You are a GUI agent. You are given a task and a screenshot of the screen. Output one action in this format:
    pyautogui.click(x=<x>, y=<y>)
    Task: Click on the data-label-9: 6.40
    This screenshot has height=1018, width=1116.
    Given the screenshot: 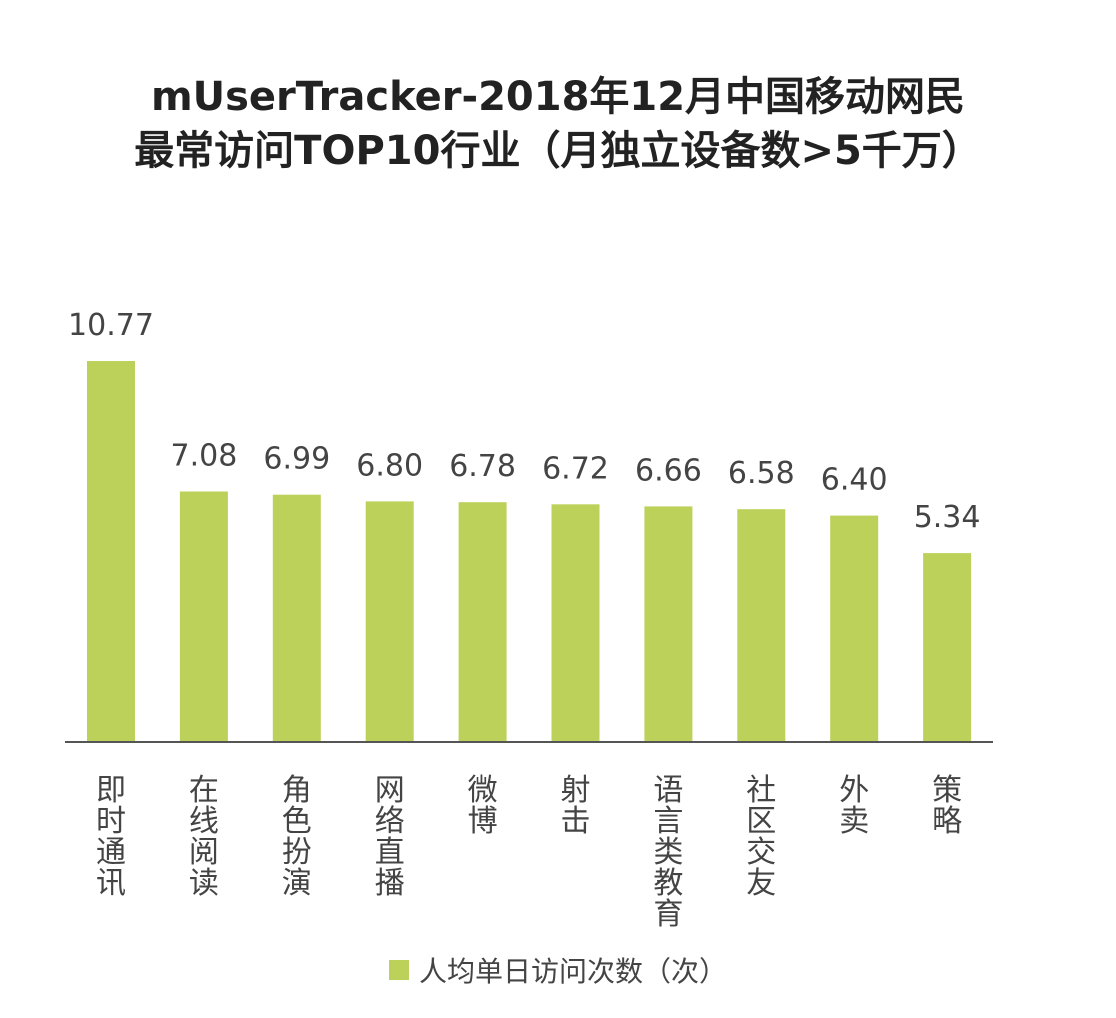 What is the action you would take?
    pyautogui.click(x=854, y=480)
    